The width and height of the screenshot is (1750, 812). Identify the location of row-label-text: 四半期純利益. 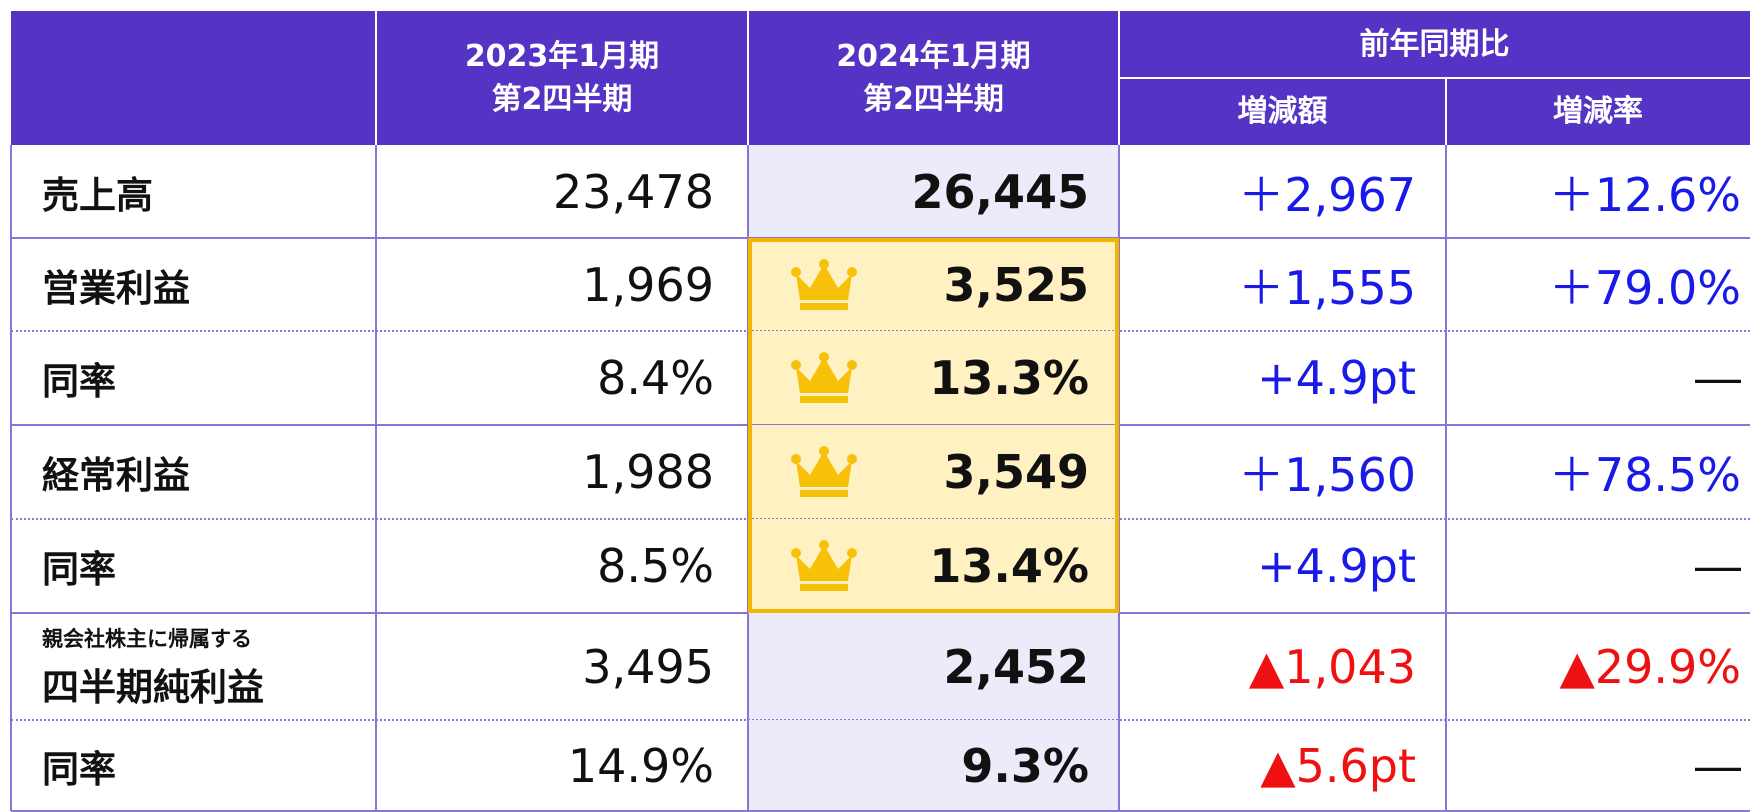
(153, 687).